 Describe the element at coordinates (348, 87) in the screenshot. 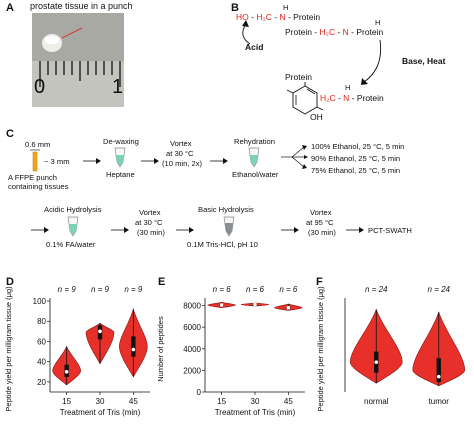

I see `bottom-h: H` at that location.